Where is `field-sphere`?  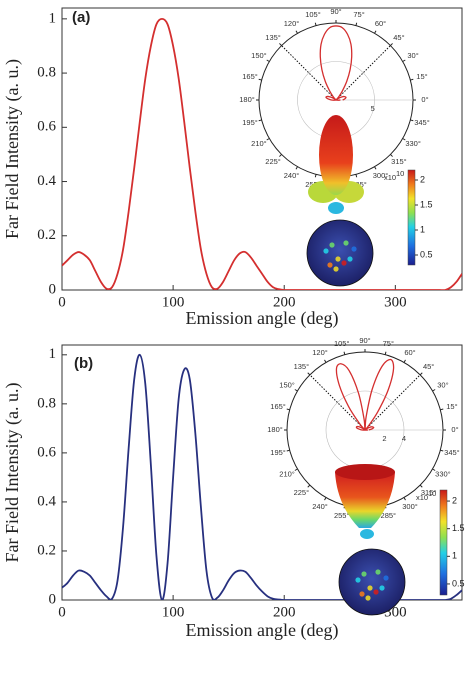 field-sphere is located at coordinates (340, 253).